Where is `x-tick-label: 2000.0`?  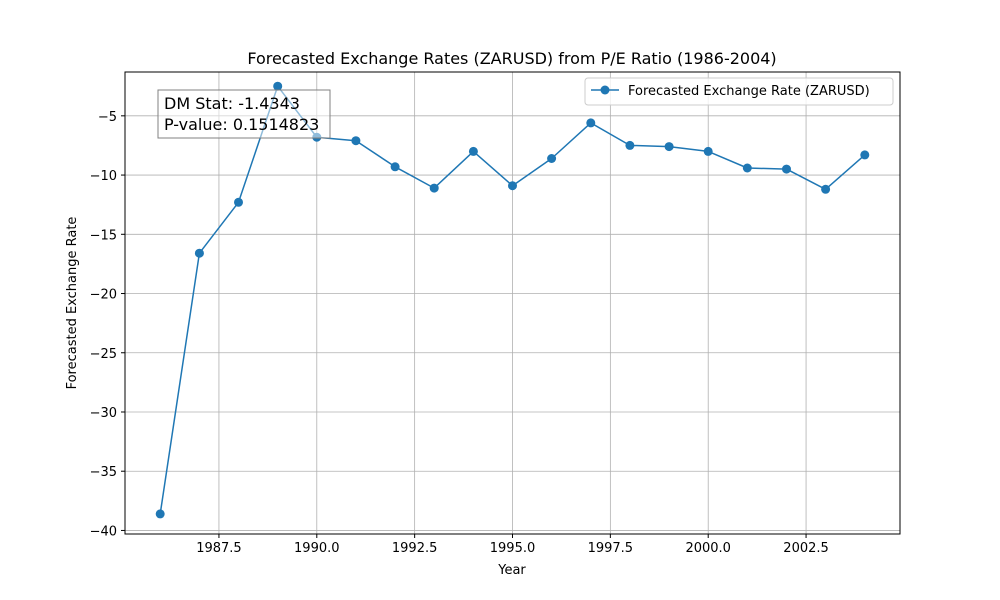 x-tick-label: 2000.0 is located at coordinates (708, 548).